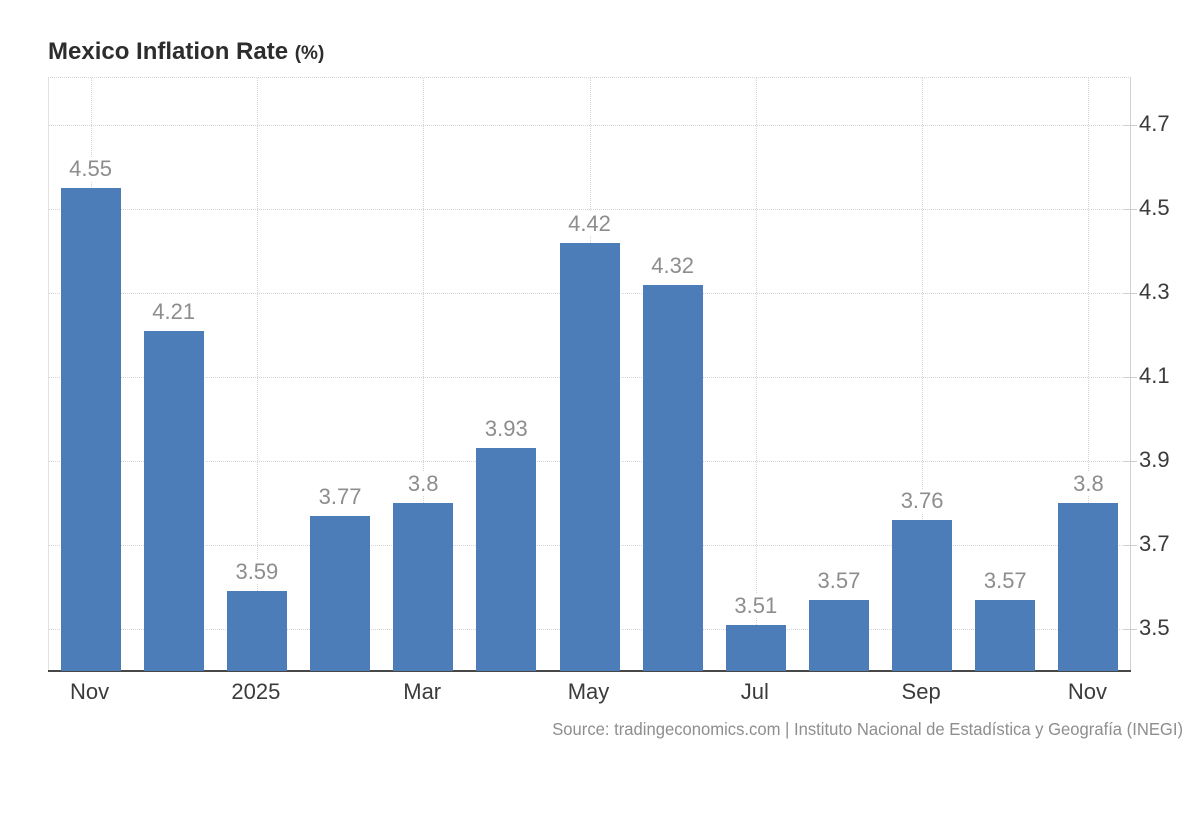 This screenshot has height=820, width=1200. I want to click on bar-dec, so click(174, 501).